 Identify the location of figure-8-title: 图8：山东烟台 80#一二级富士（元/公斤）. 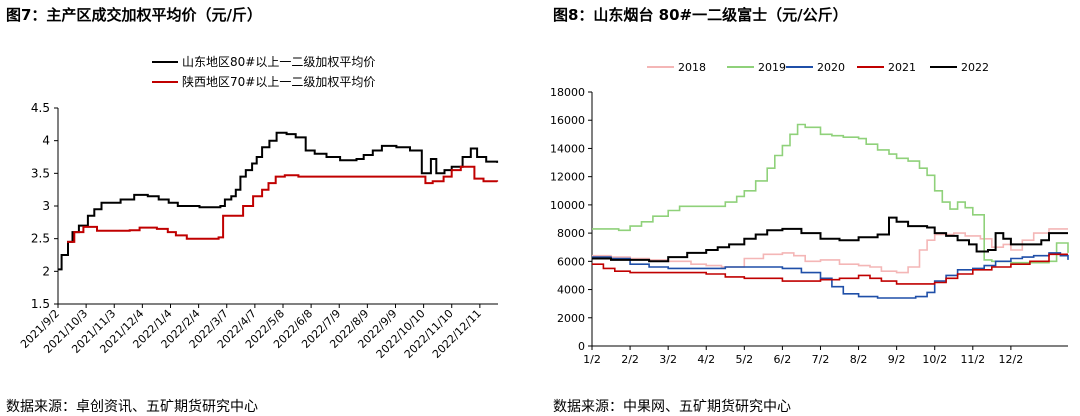
(700, 15).